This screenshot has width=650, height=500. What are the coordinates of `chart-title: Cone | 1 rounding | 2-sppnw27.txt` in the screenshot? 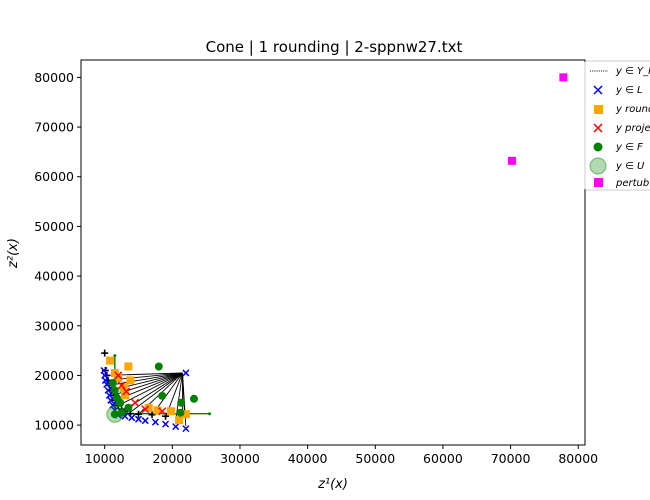 It's located at (334, 47).